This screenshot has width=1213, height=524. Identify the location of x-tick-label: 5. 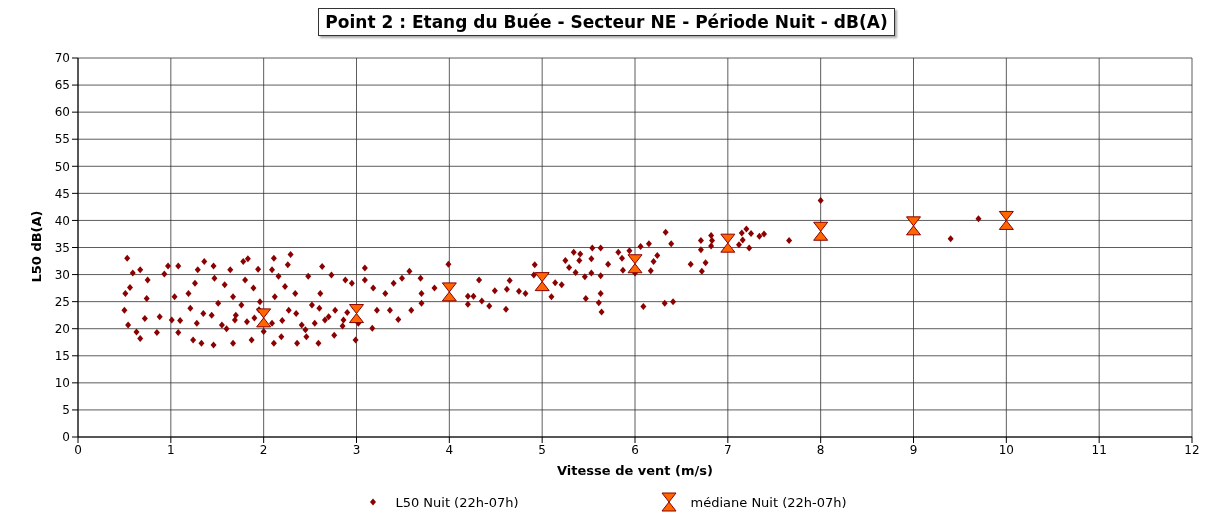
(542, 449).